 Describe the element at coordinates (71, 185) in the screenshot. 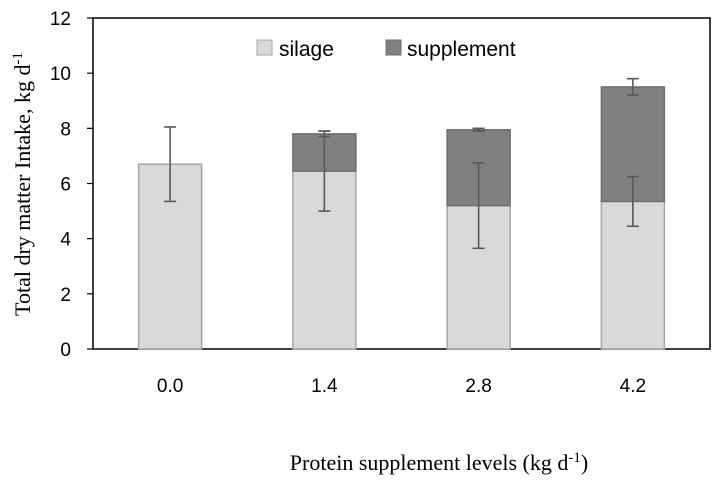

I see `y-axis-ticks: 0 2 4 6 8 10 12` at that location.